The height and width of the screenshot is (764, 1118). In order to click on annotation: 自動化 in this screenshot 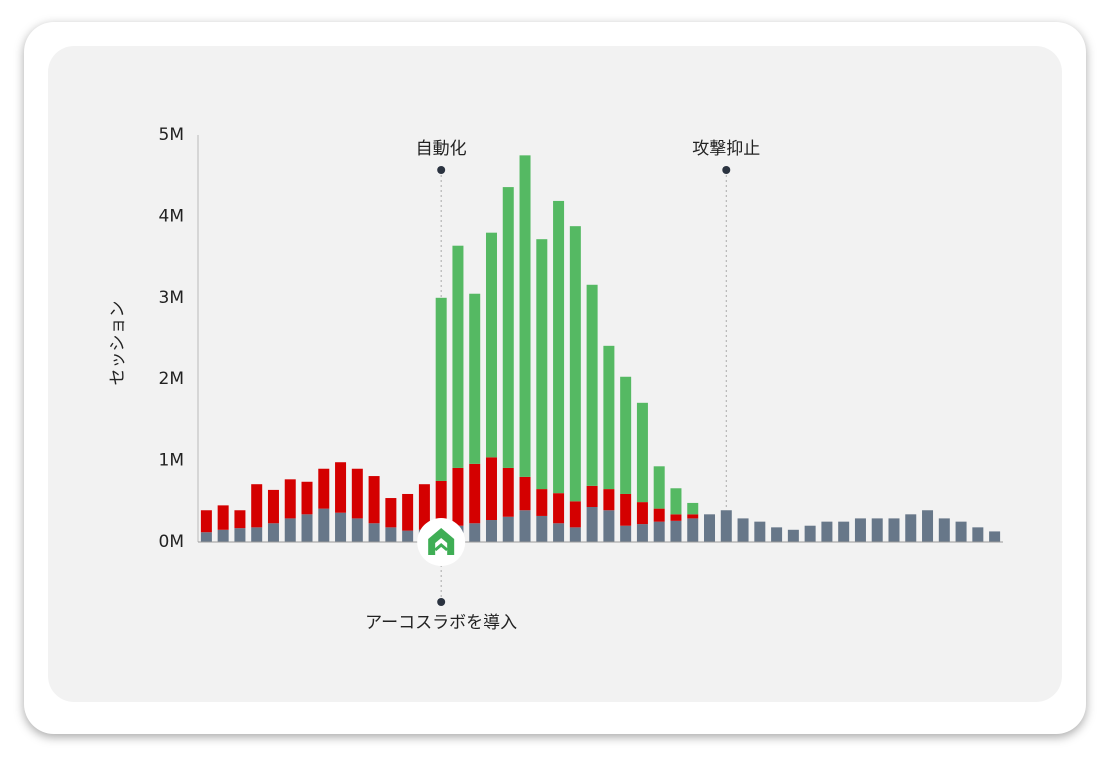, I will do `click(441, 149)`.